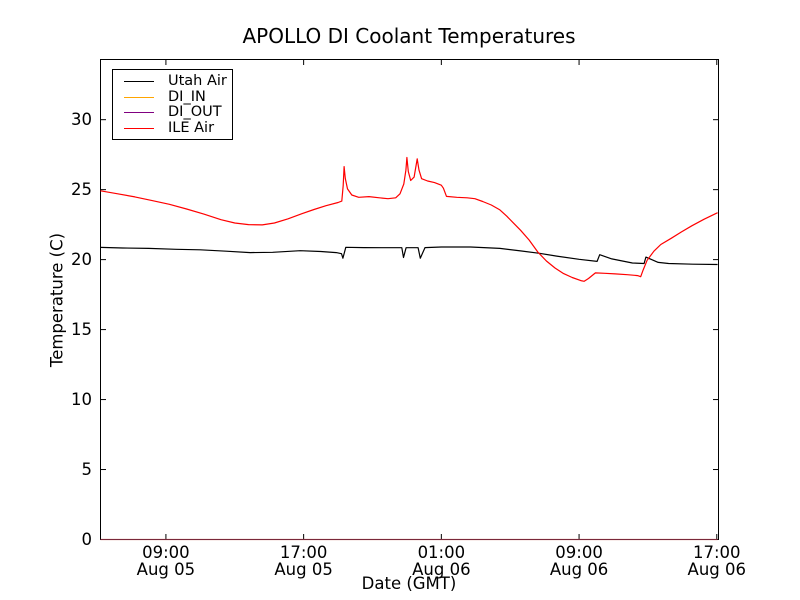  Describe the element at coordinates (139, 129) in the screenshot. I see `legend-line-sample-ile-air` at that location.